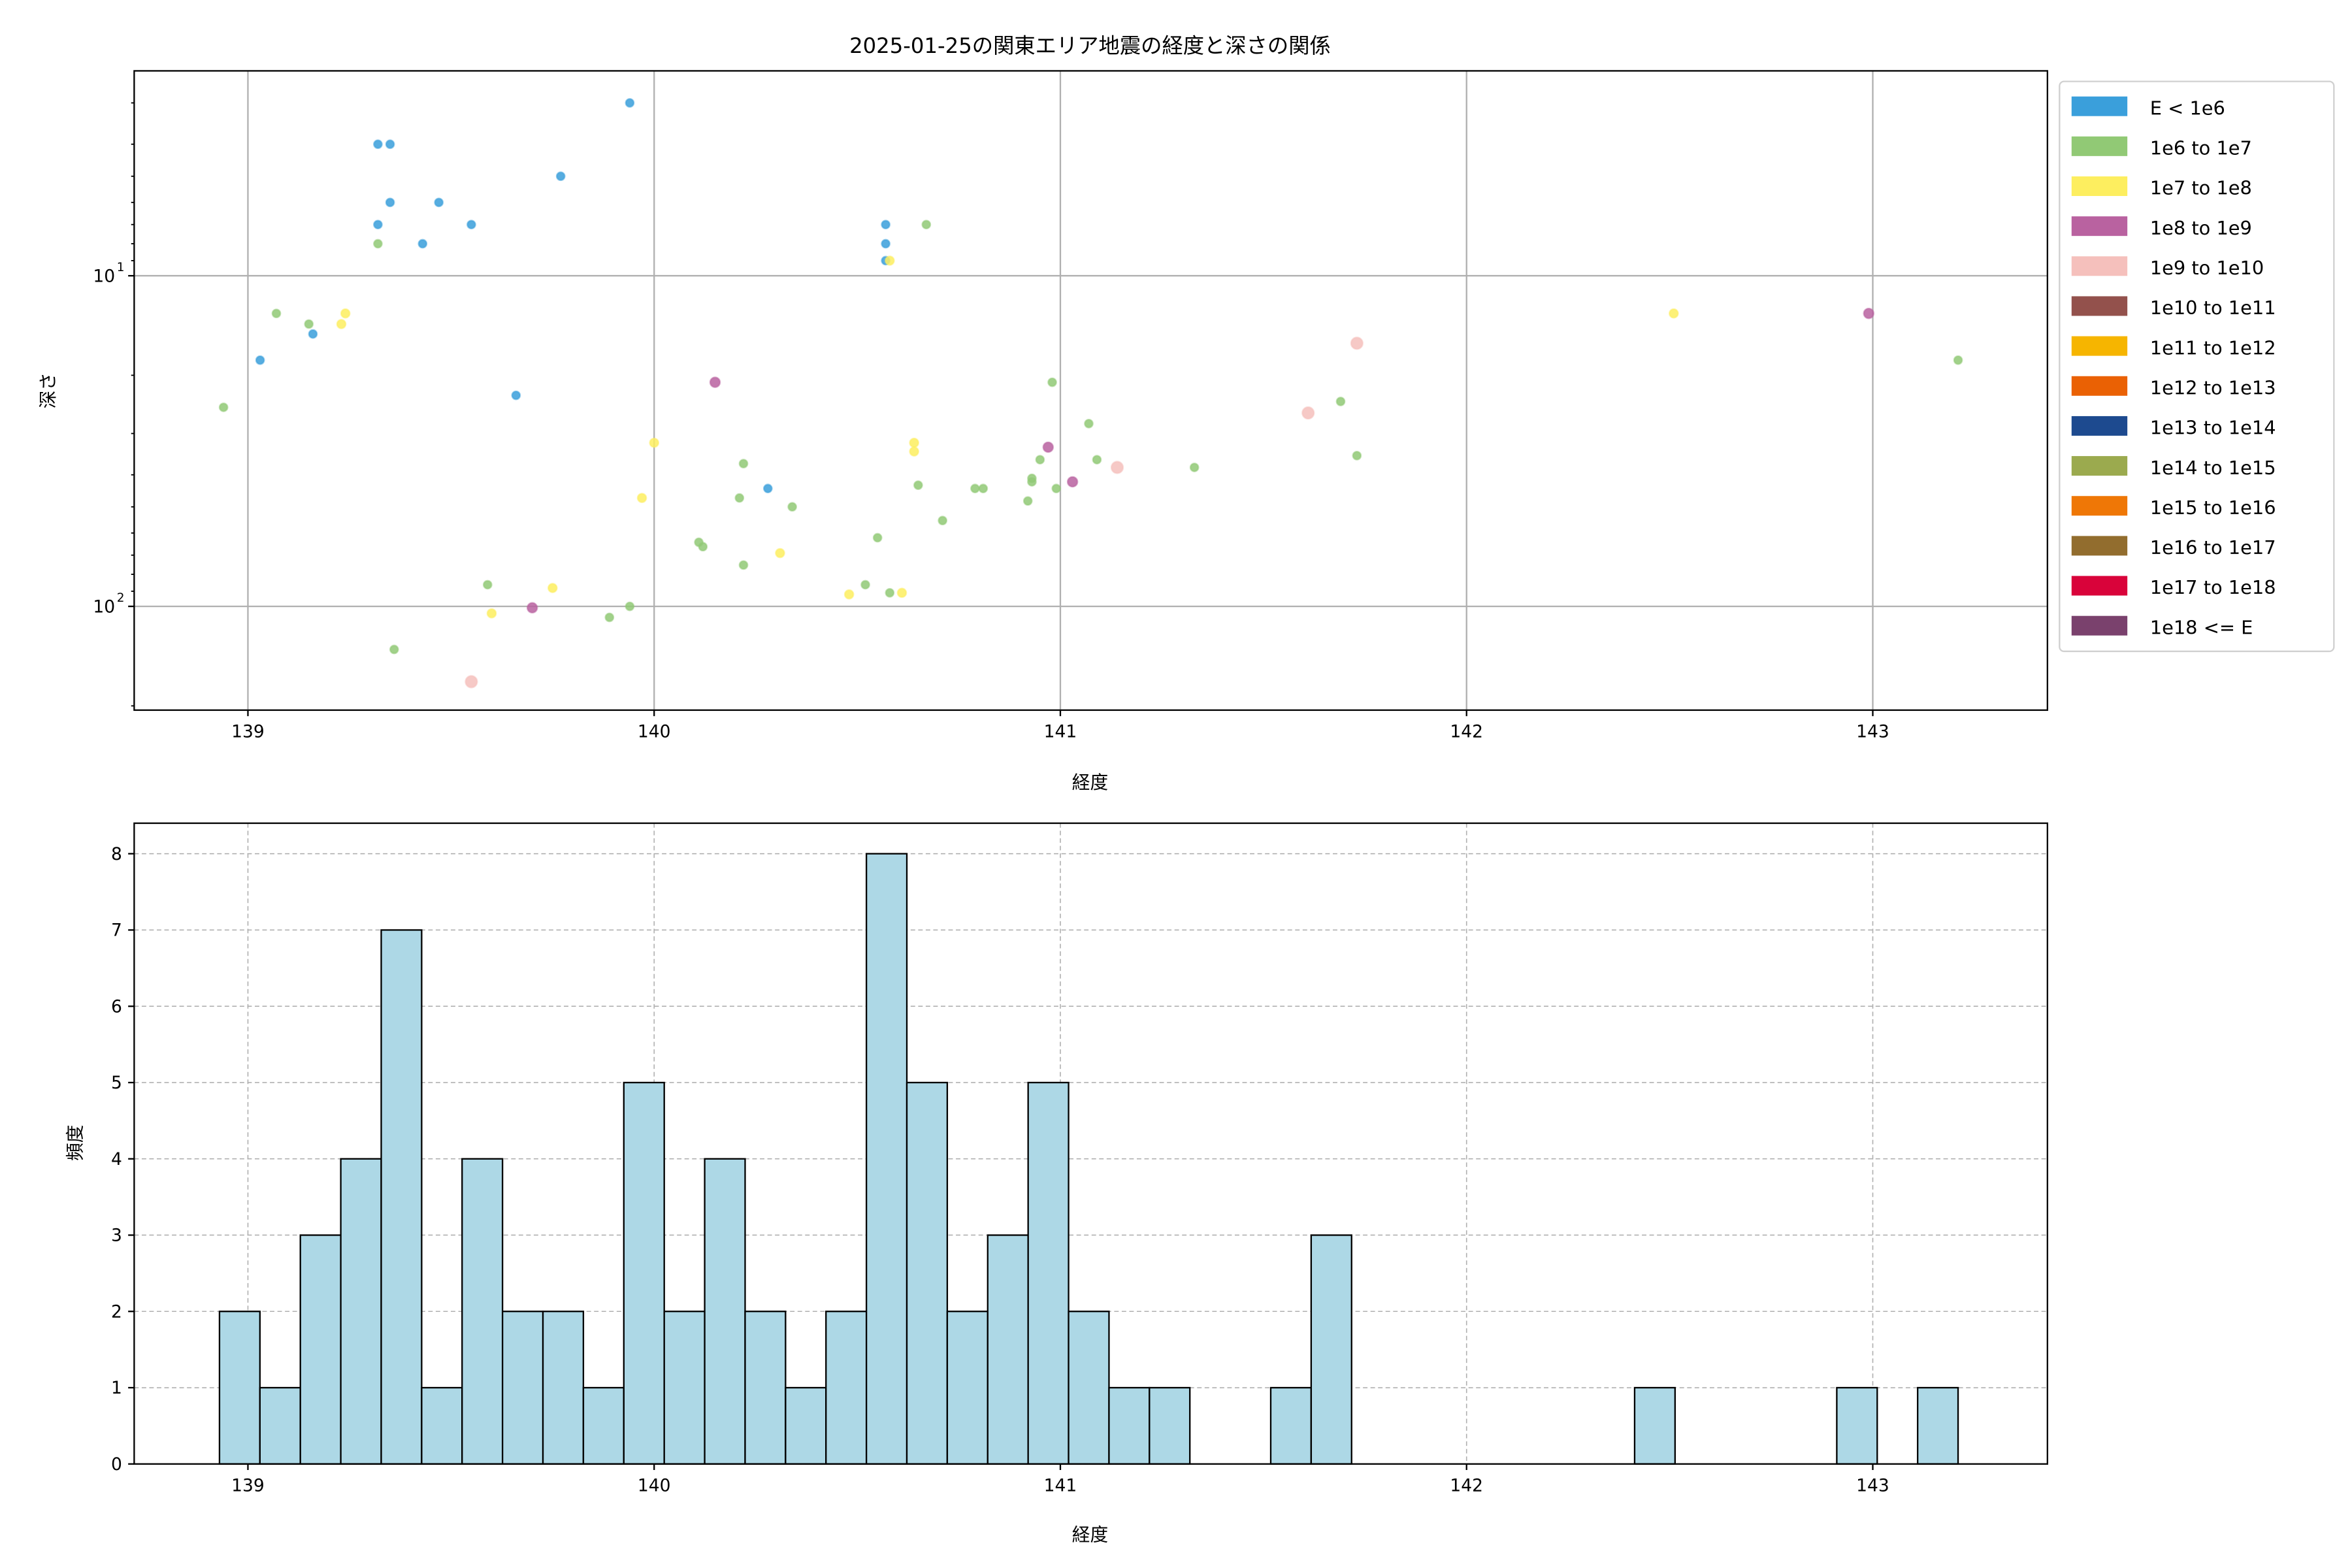  I want to click on x-tick-label: 142, so click(1466, 731).